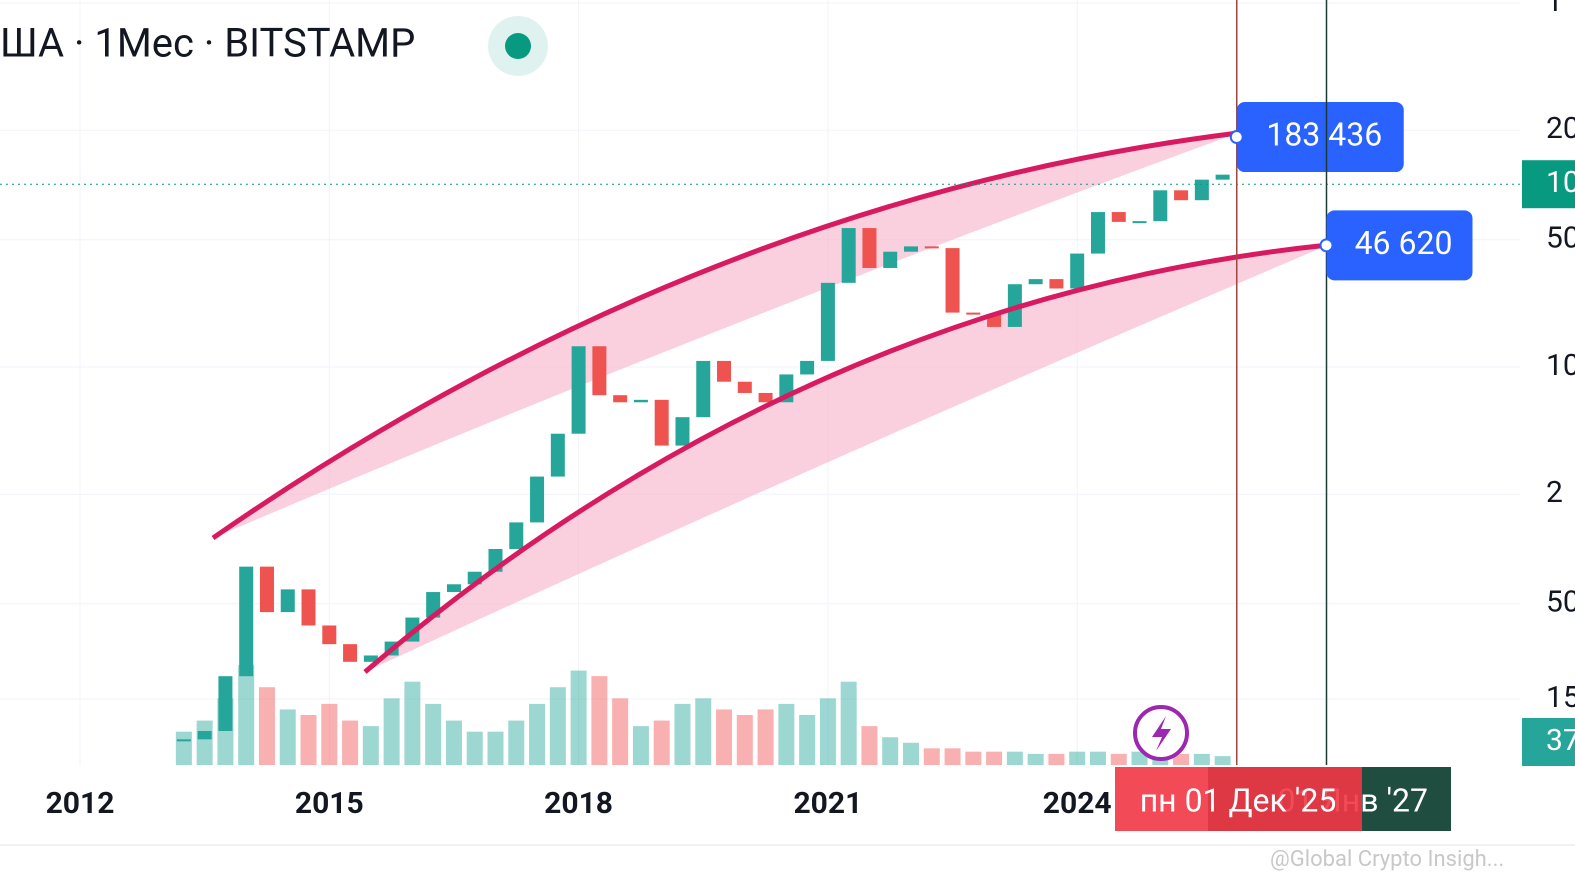 The image size is (1575, 885). Describe the element at coordinates (1324, 134) in the screenshot. I see `value-label: 183 436` at that location.